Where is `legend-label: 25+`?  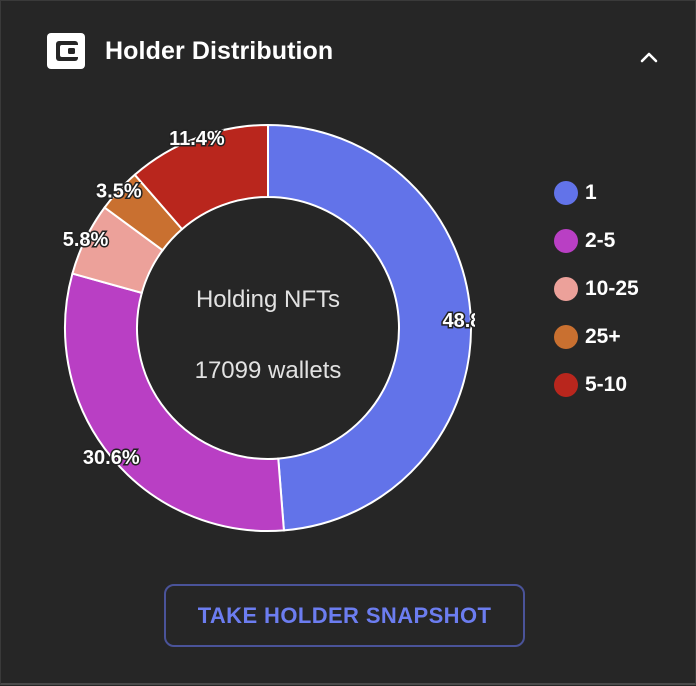 legend-label: 25+ is located at coordinates (603, 336).